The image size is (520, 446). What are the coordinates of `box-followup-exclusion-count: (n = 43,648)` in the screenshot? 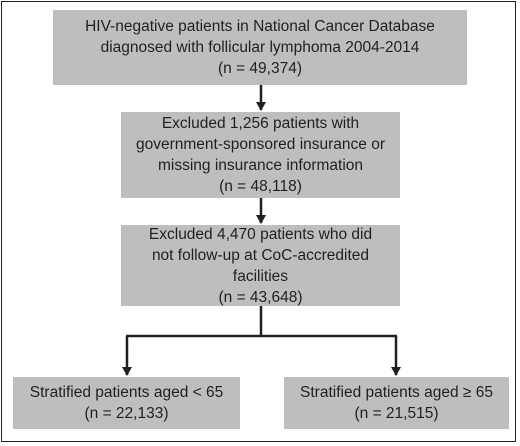 It's located at (260, 297).